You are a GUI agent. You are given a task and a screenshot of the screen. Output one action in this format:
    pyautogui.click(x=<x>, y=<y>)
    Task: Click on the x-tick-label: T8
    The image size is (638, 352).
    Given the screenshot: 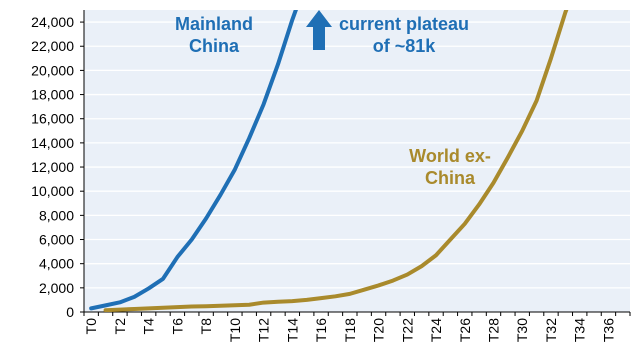 What is the action you would take?
    pyautogui.click(x=206, y=326)
    